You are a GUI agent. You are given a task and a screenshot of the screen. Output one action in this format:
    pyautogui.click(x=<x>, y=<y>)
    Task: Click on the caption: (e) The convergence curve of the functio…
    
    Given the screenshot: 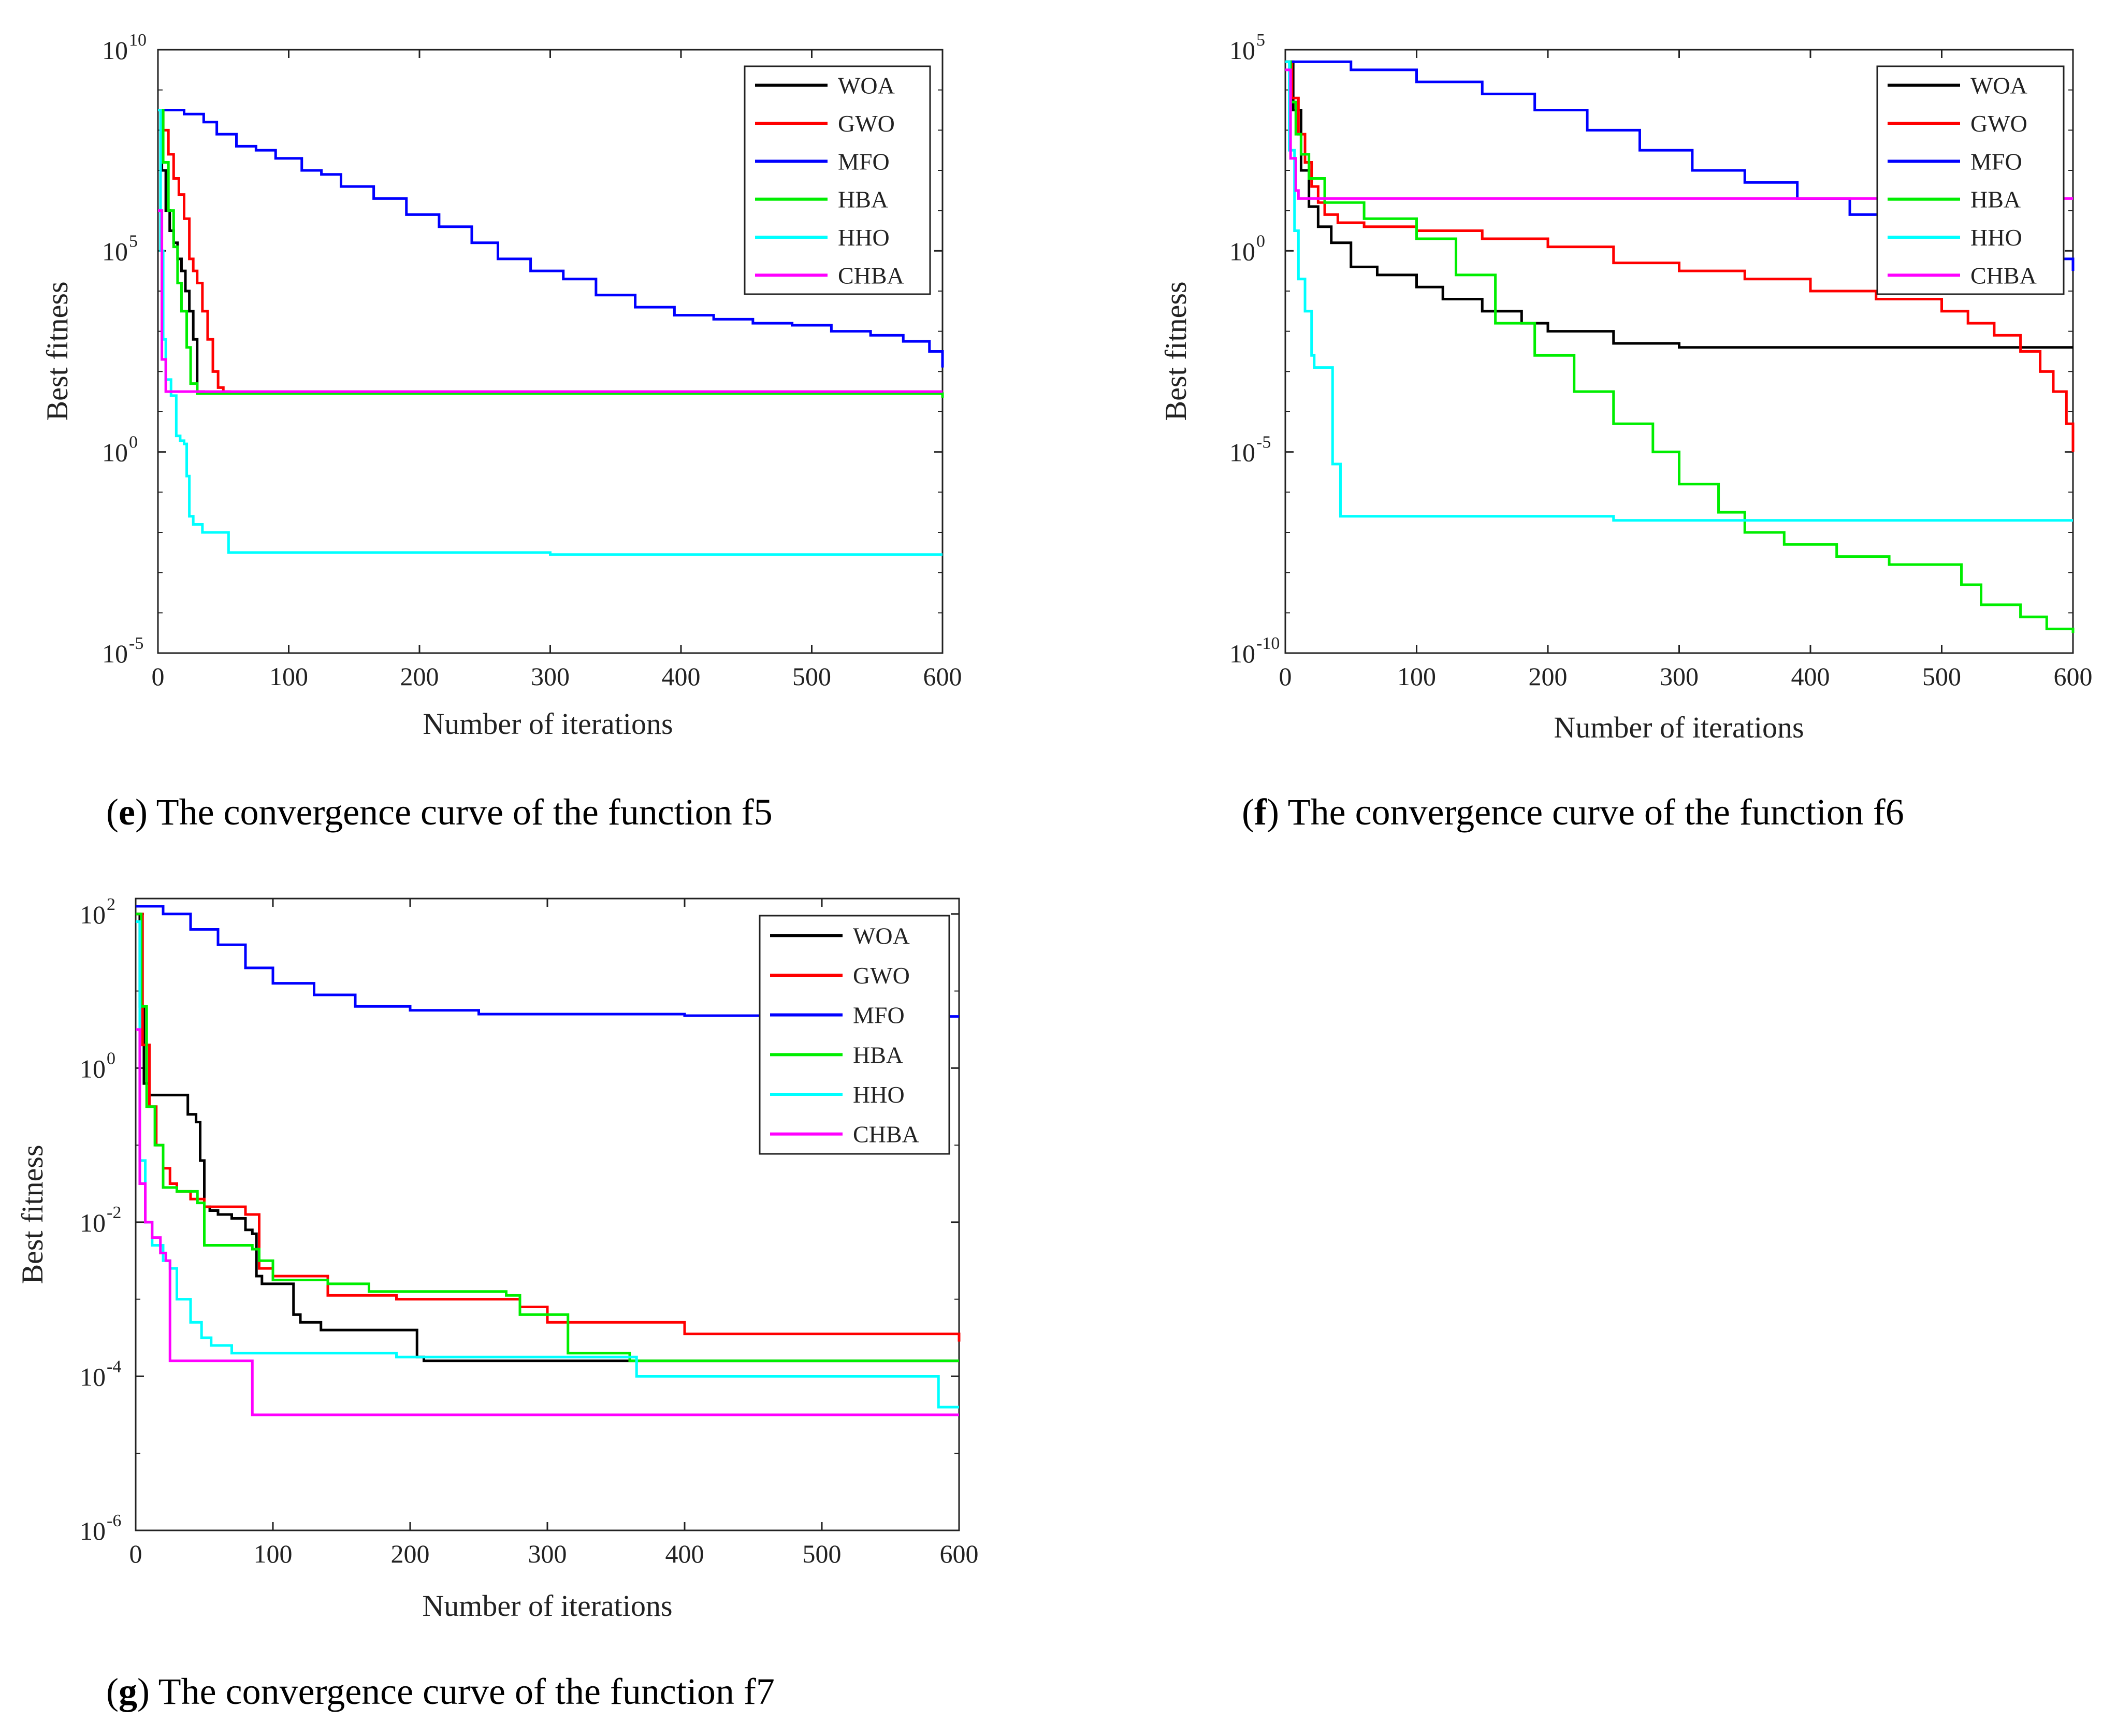 What is the action you would take?
    pyautogui.click(x=440, y=812)
    